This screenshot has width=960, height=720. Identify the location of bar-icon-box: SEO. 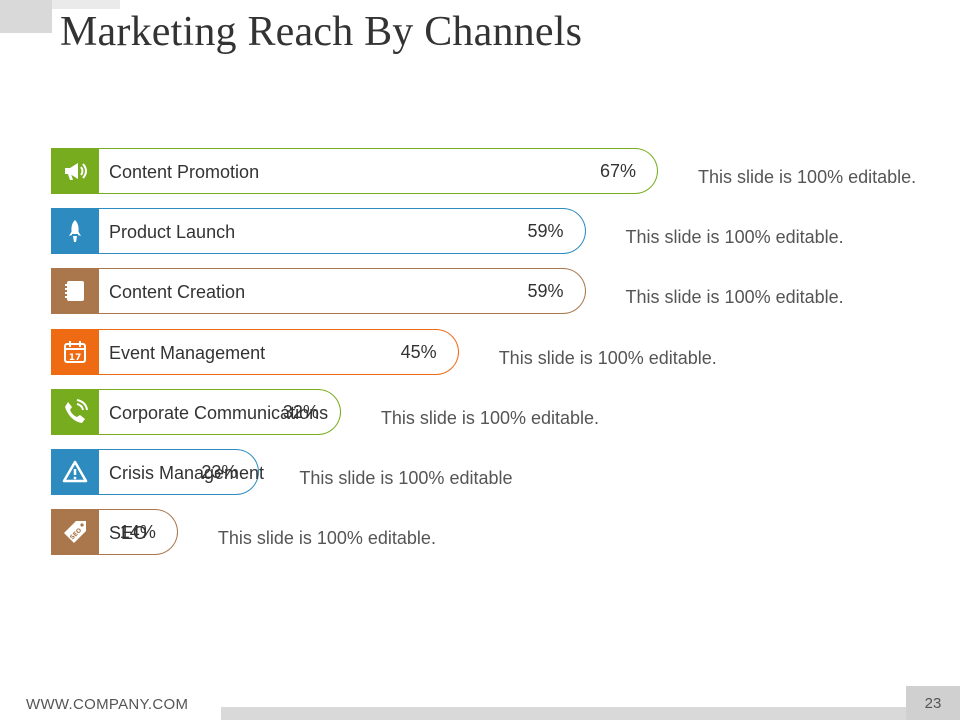
(75, 532).